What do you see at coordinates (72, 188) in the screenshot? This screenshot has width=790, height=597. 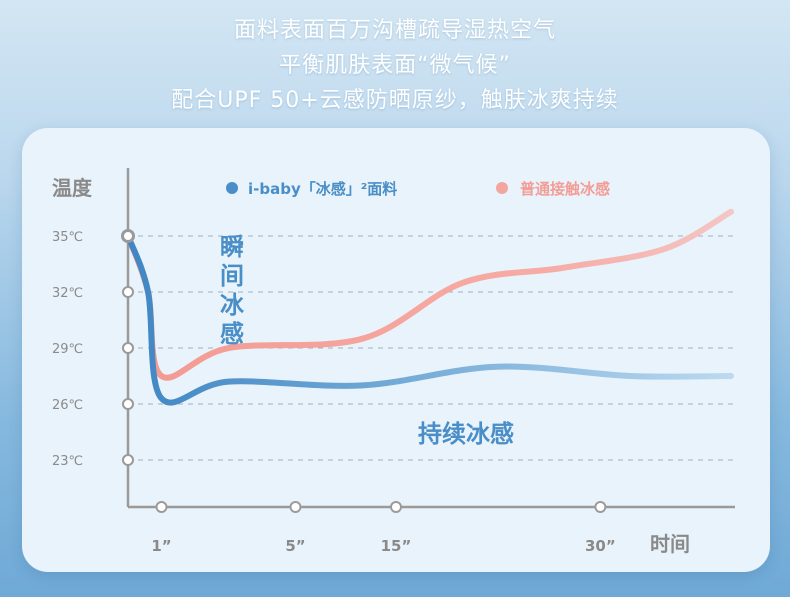 I see `y-axis-title: 温度` at bounding box center [72, 188].